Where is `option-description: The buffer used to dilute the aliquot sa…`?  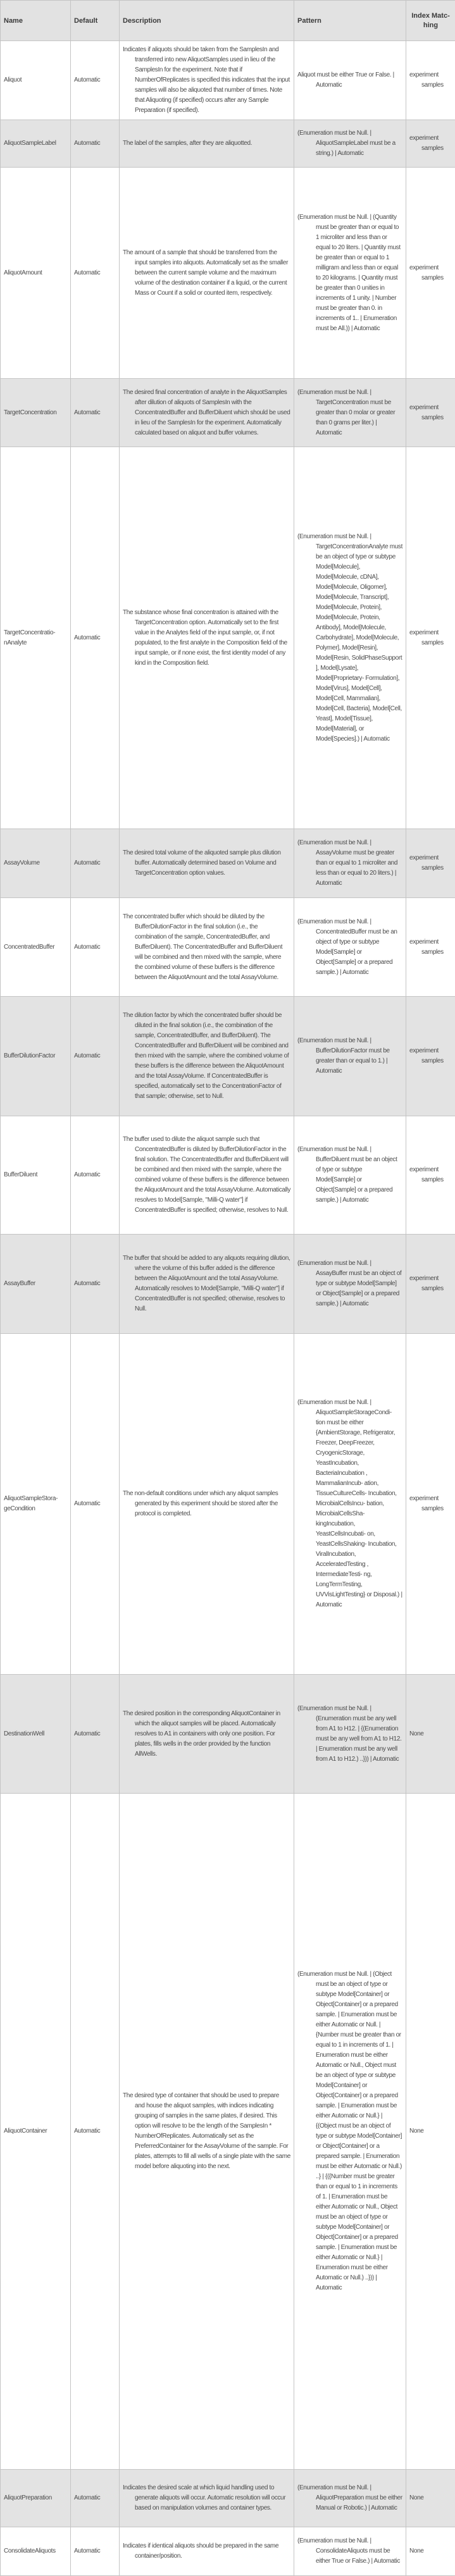
option-description: The buffer used to dilute the aliquot sa… is located at coordinates (207, 1175).